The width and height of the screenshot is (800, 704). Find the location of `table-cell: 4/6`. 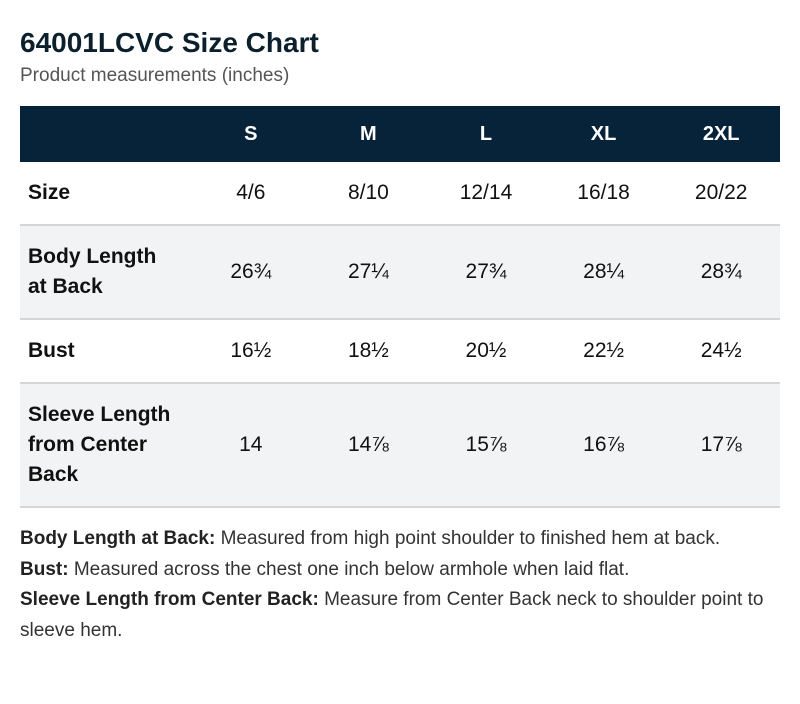

table-cell: 4/6 is located at coordinates (251, 194).